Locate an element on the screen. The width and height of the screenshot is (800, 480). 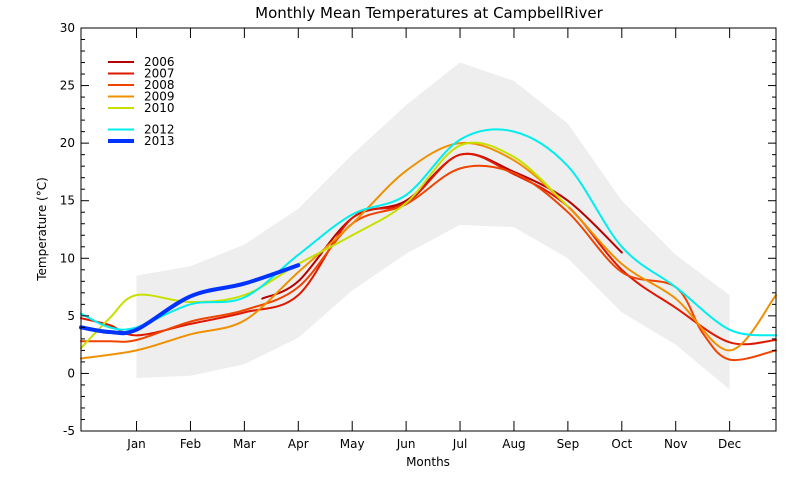
x-tick-label-nov: Nov is located at coordinates (675, 444).